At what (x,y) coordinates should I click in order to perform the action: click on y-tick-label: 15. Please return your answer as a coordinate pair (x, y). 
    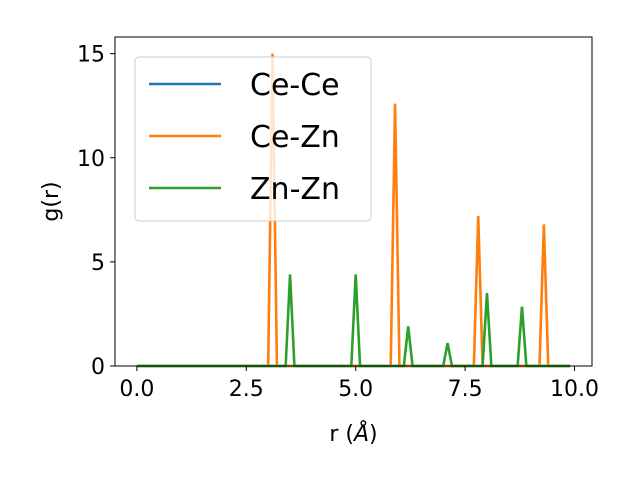
    Looking at the image, I should click on (91, 55).